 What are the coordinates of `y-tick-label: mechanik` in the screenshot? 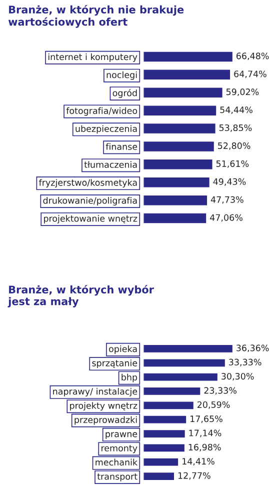 It's located at (117, 462).